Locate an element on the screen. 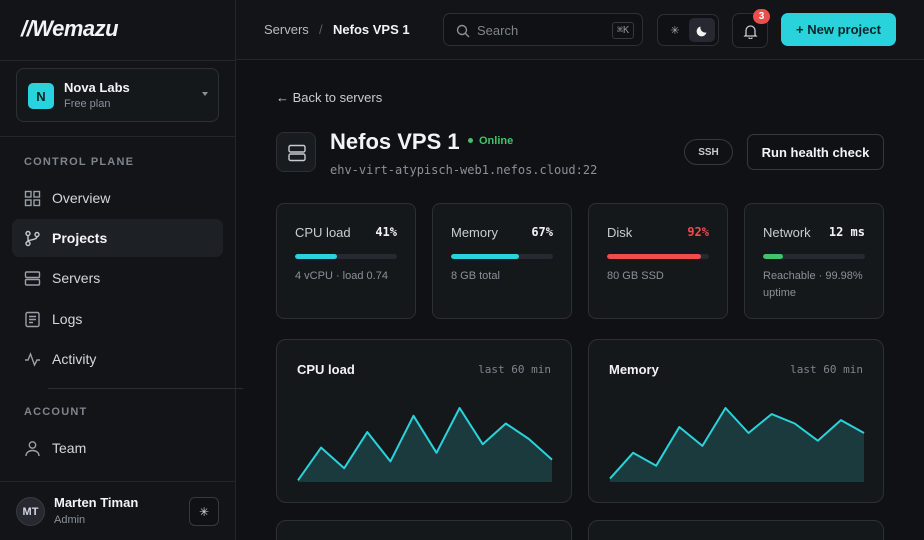  sidebar-item-team: Team is located at coordinates (117, 448).